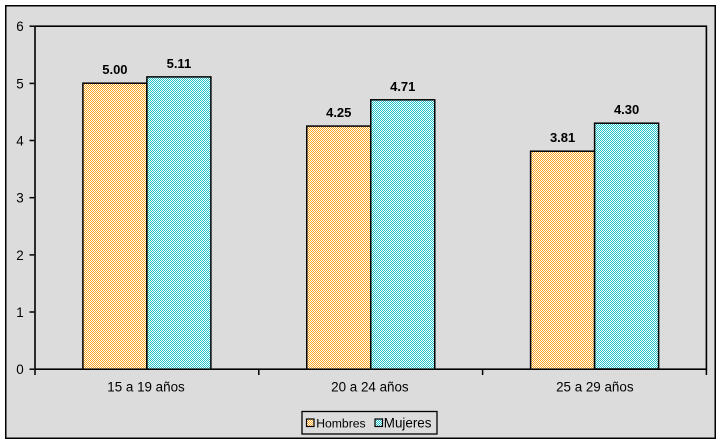  I want to click on svg-text: 4.71, so click(402, 86).